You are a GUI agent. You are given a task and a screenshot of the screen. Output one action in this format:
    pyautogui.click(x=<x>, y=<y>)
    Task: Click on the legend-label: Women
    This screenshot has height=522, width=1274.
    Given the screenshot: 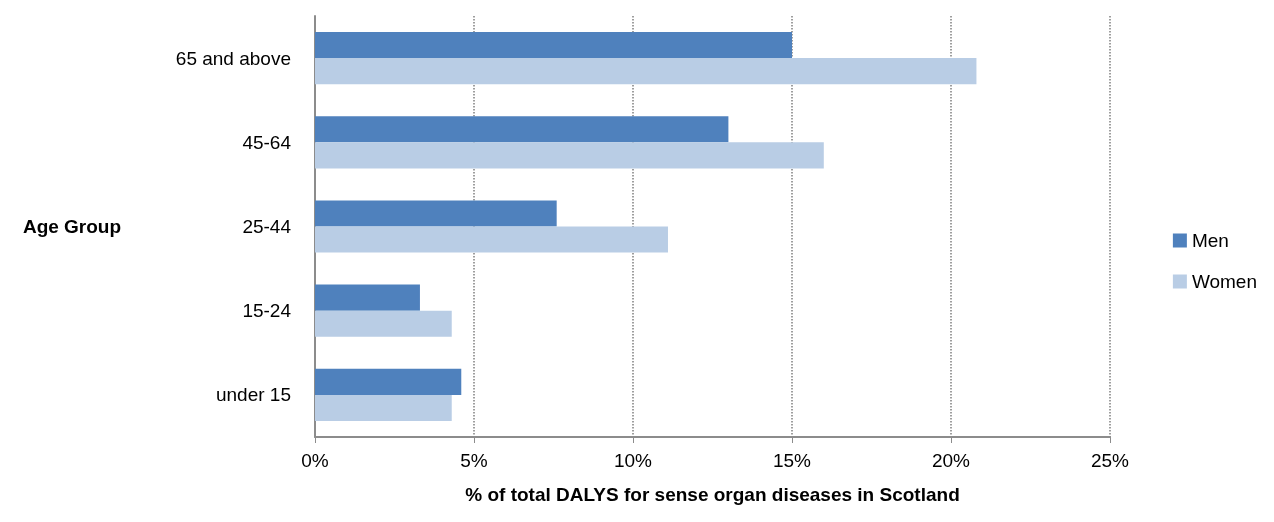 What is the action you would take?
    pyautogui.click(x=1224, y=281)
    